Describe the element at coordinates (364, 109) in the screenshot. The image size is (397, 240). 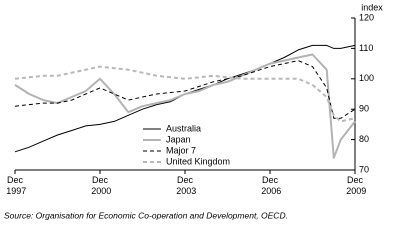
I see `y-tick-label: 90` at that location.